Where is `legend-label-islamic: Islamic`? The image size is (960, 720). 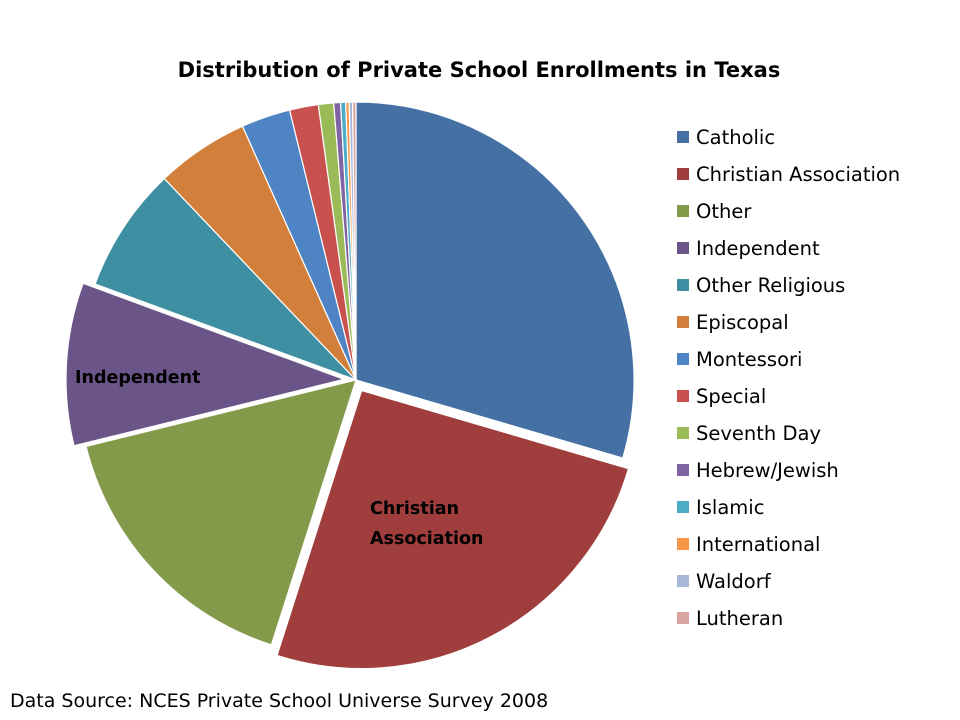
legend-label-islamic: Islamic is located at coordinates (730, 507).